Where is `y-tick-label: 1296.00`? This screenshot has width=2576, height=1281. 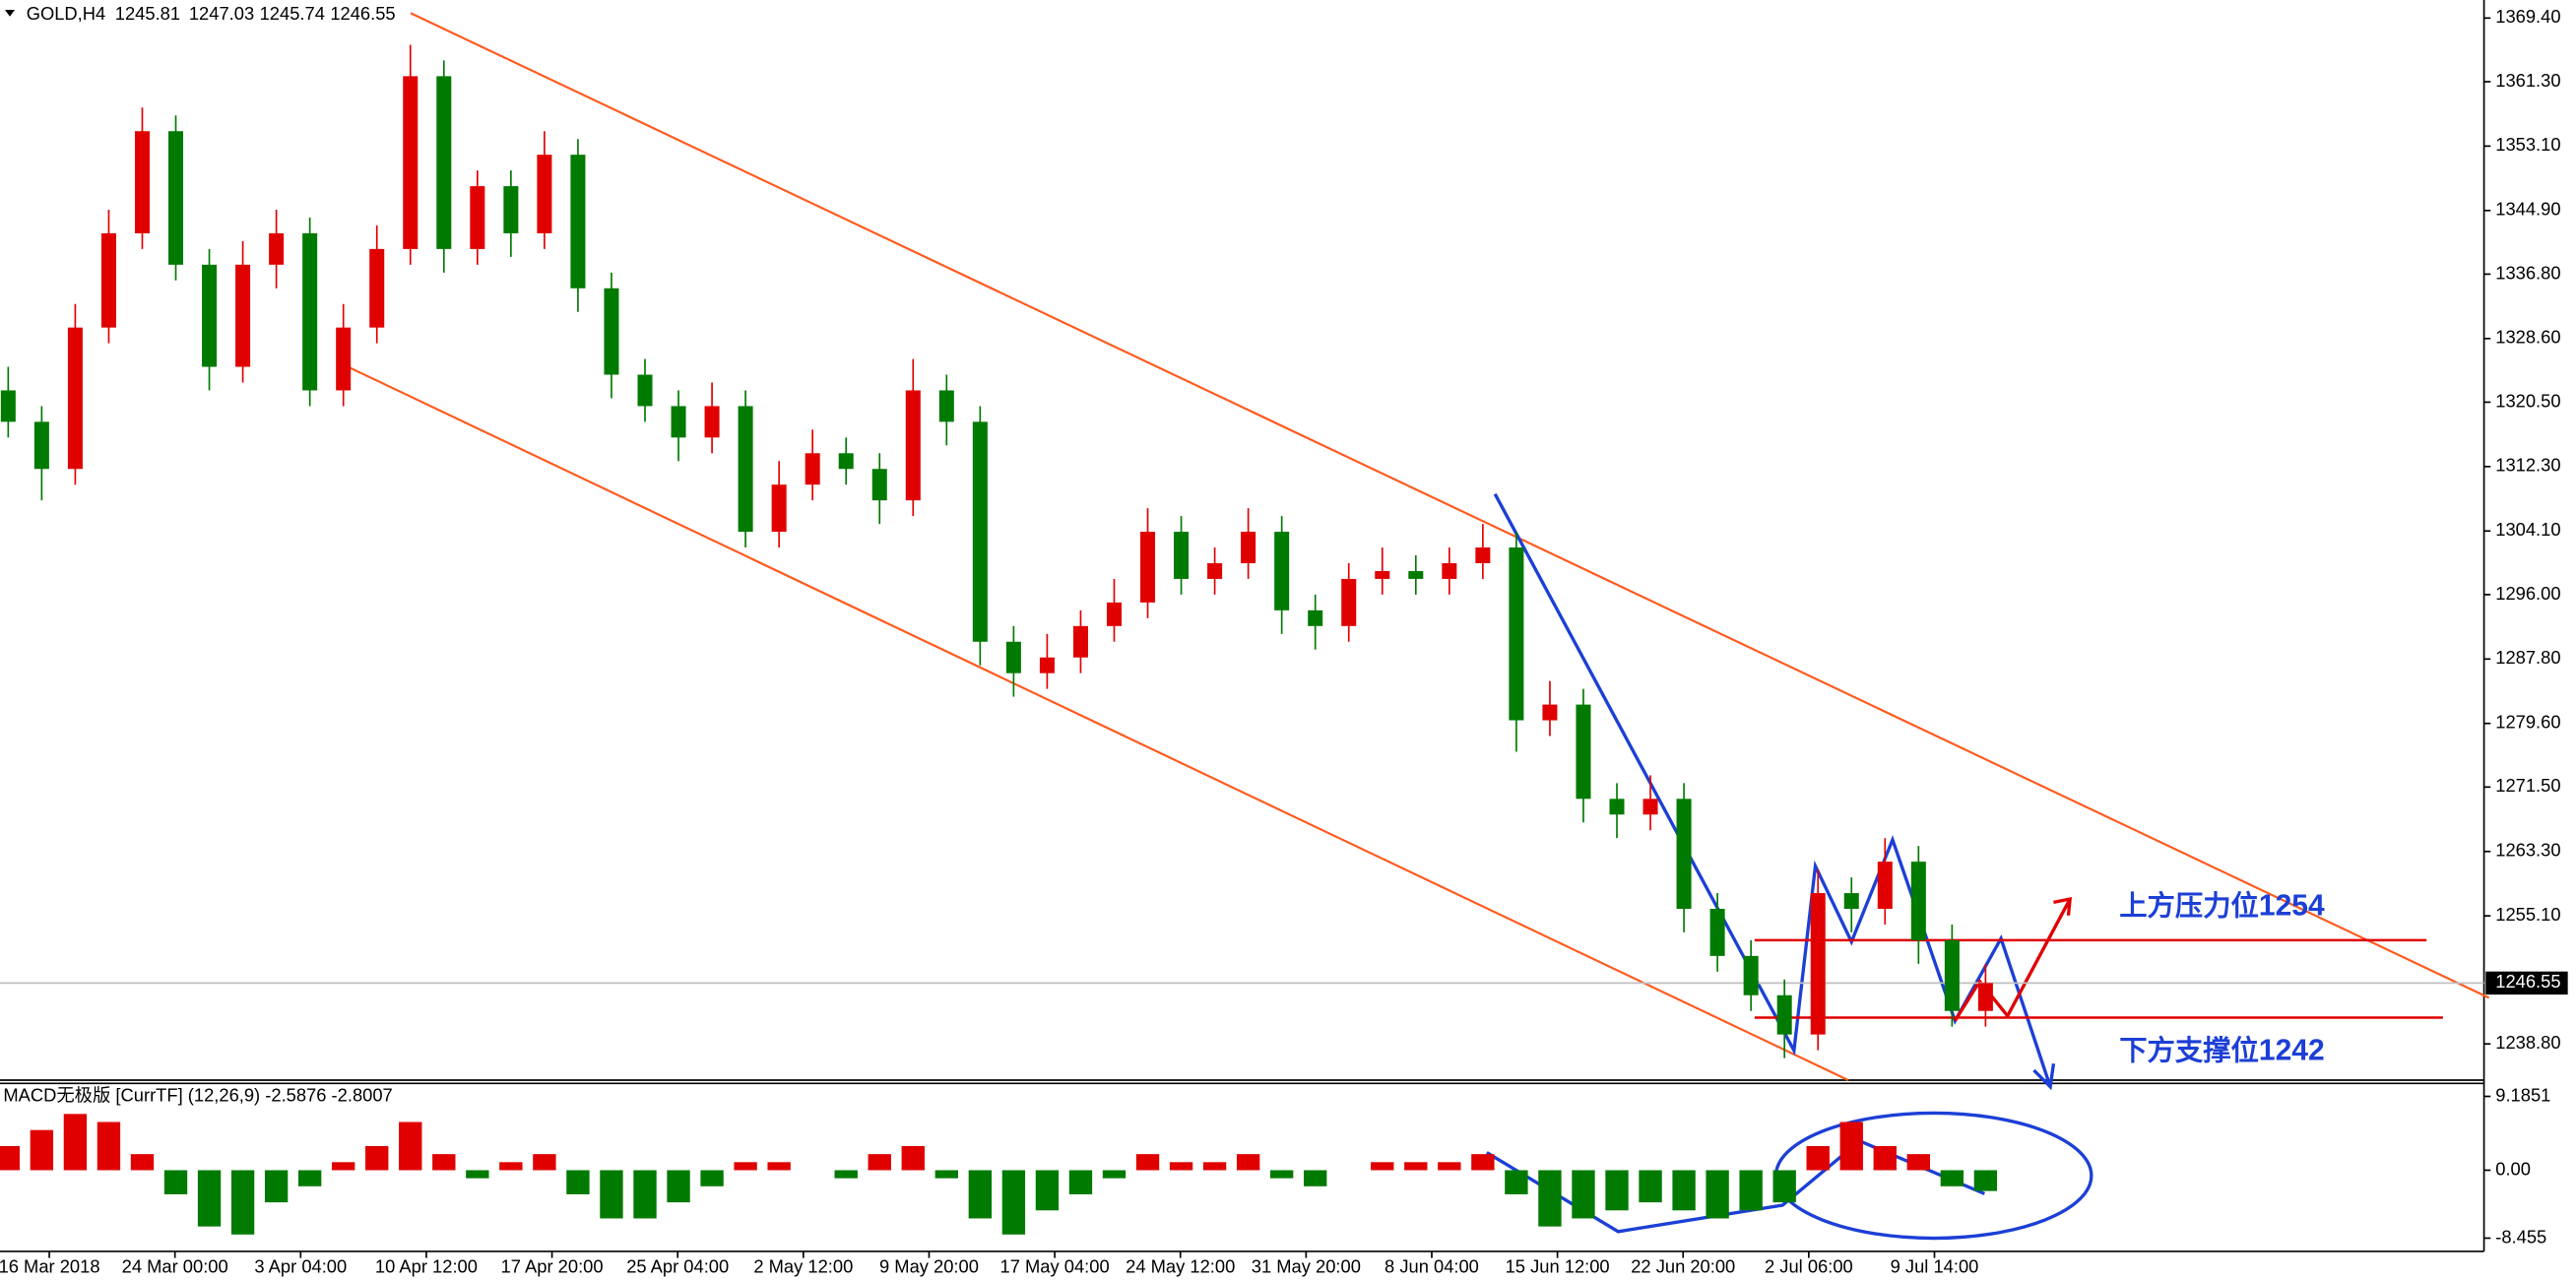 y-tick-label: 1296.00 is located at coordinates (2527, 593).